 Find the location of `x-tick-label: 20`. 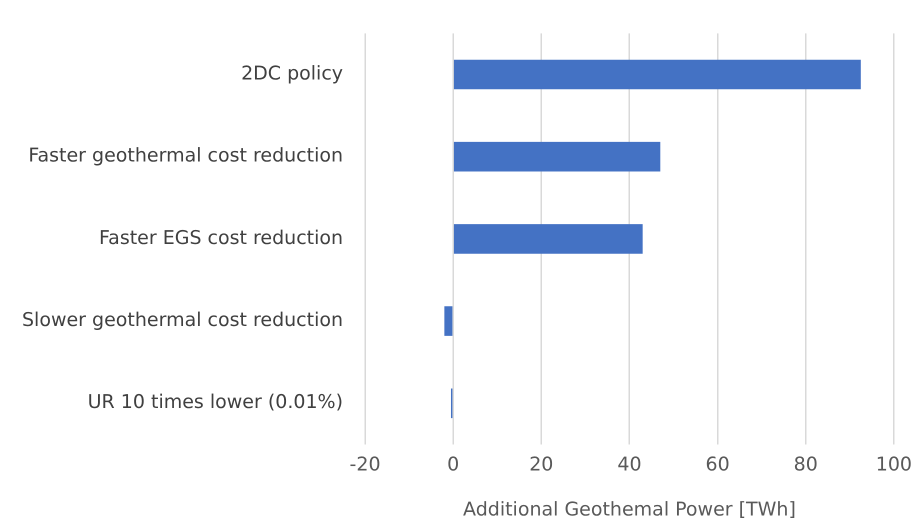

x-tick-label: 20 is located at coordinates (541, 465).